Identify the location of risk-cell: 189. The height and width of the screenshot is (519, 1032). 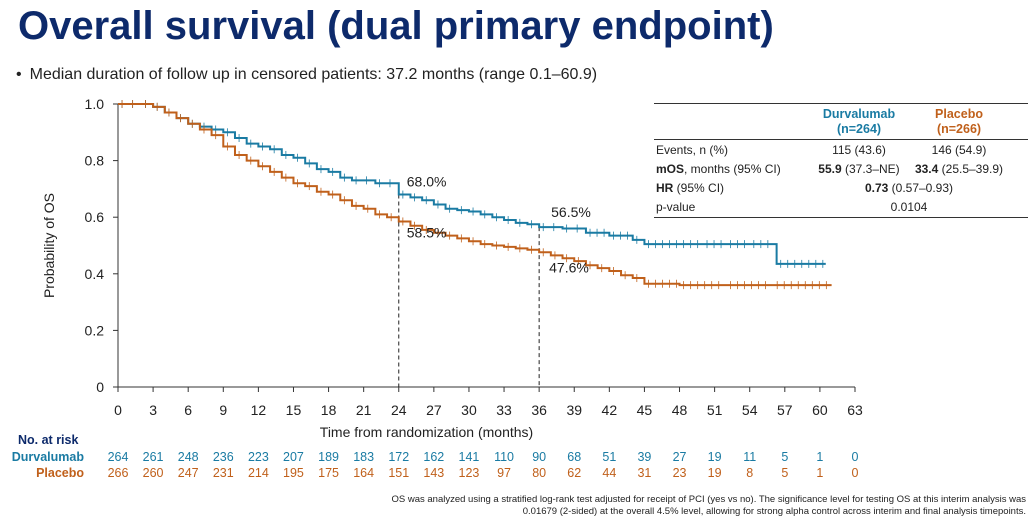
(328, 457).